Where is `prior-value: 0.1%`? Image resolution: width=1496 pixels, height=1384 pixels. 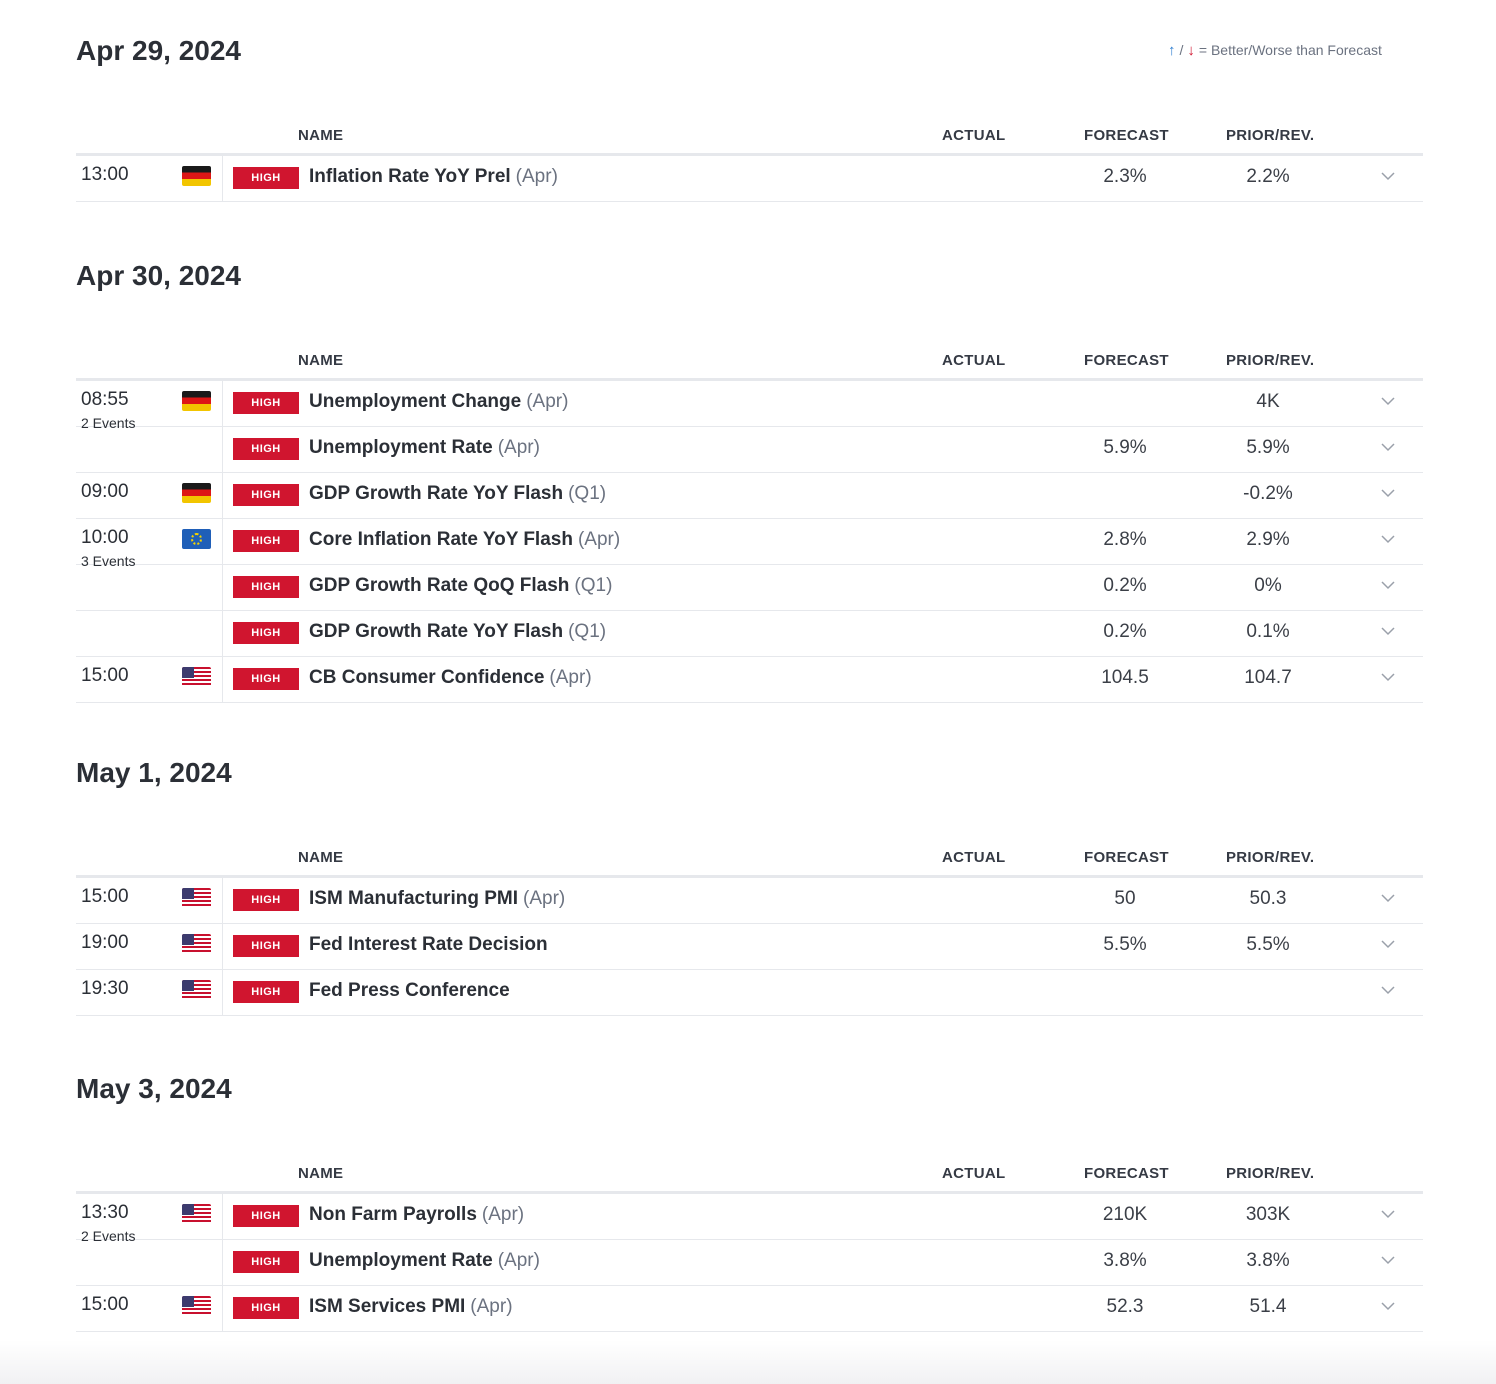 prior-value: 0.1% is located at coordinates (1268, 631).